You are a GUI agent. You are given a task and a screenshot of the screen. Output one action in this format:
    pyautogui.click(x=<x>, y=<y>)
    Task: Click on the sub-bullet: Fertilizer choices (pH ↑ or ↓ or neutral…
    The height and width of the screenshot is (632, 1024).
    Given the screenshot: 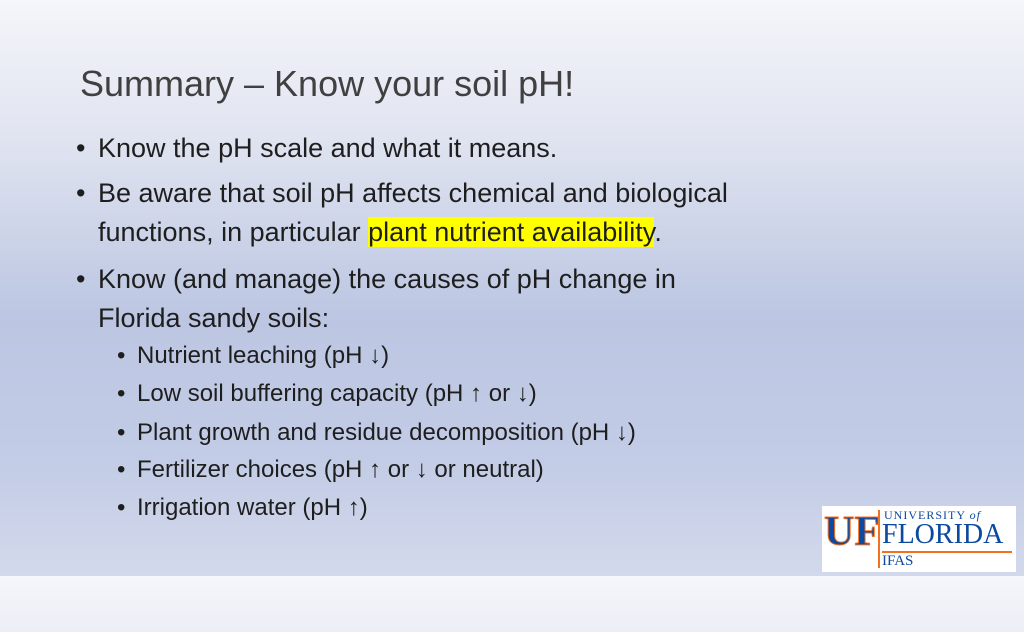 What is the action you would take?
    pyautogui.click(x=330, y=470)
    